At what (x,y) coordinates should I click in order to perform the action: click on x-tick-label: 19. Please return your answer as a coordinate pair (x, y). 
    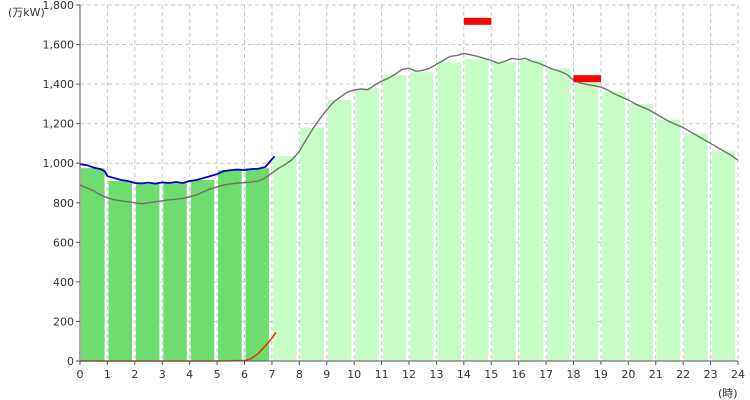
    Looking at the image, I should click on (601, 374).